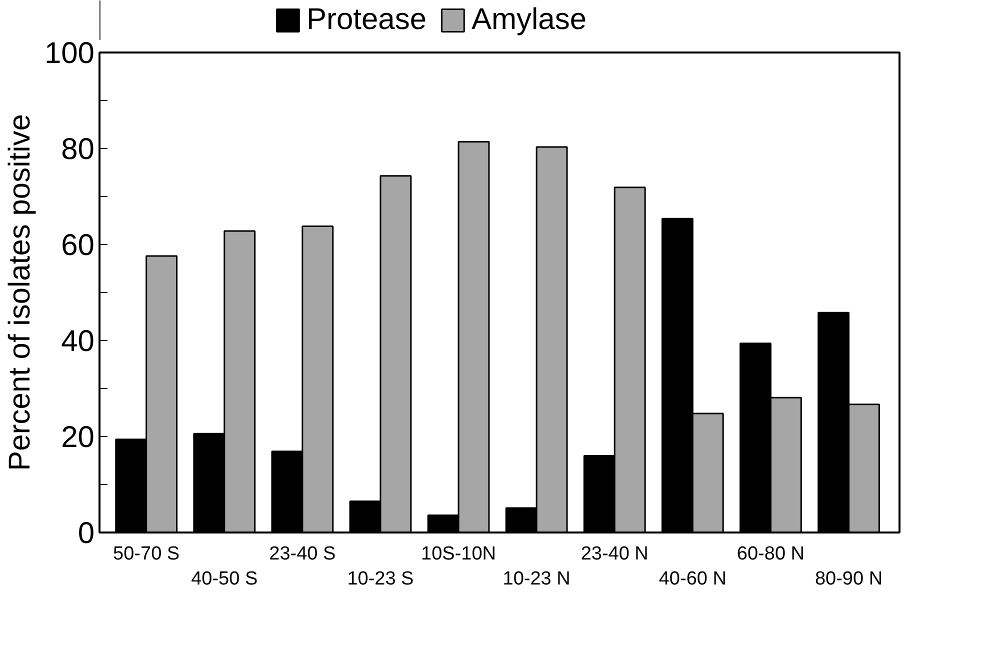  I want to click on y-tick-label: 20, so click(78, 437).